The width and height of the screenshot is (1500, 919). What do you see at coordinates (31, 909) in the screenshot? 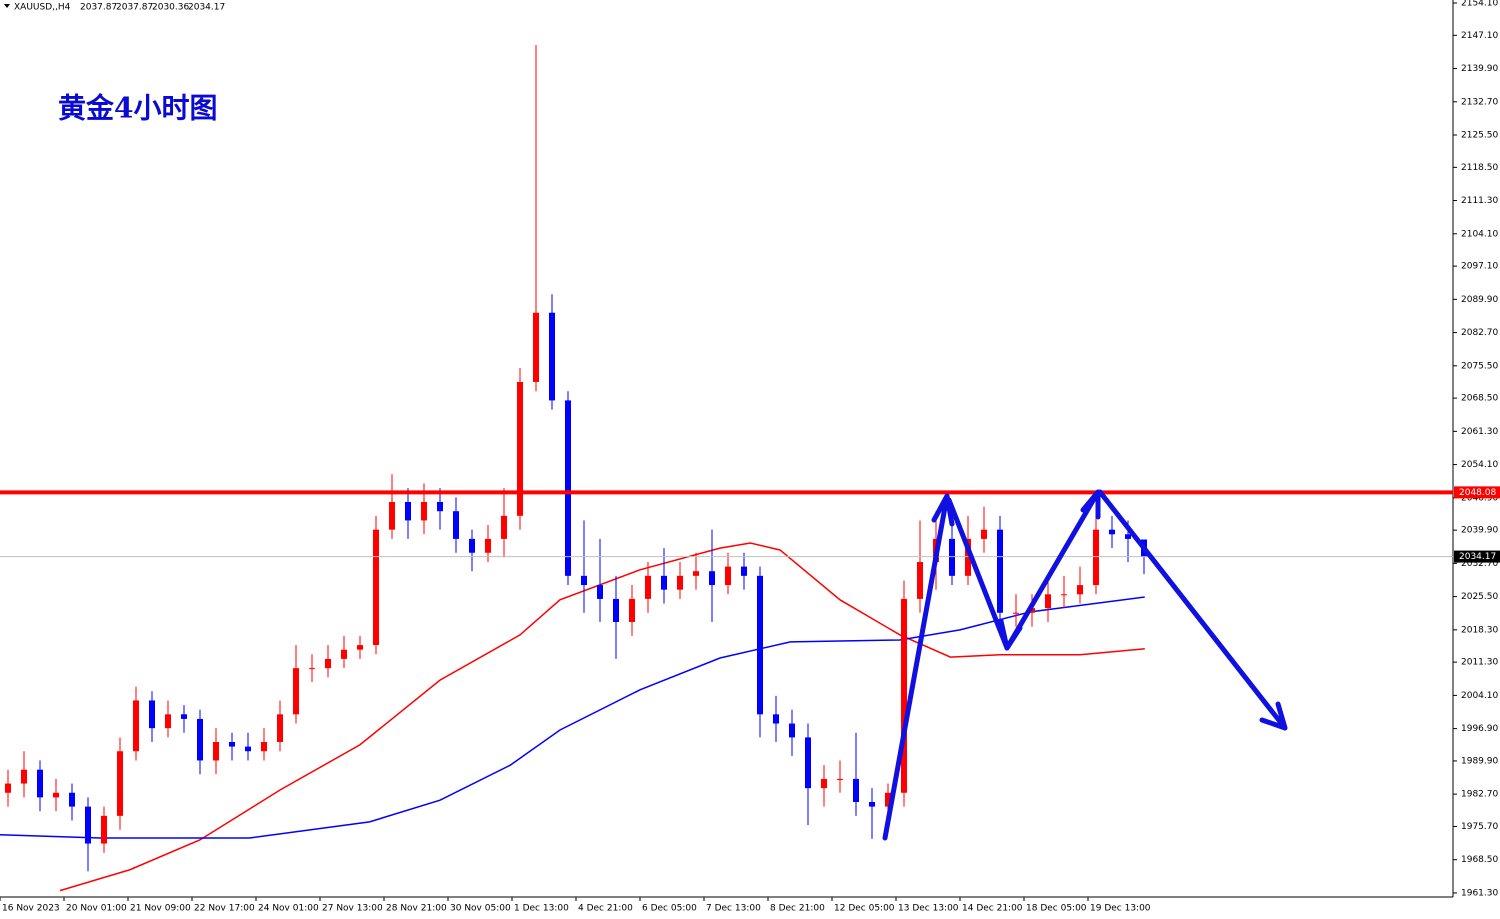
I see `x-tick-label: 16 Nov 2023` at bounding box center [31, 909].